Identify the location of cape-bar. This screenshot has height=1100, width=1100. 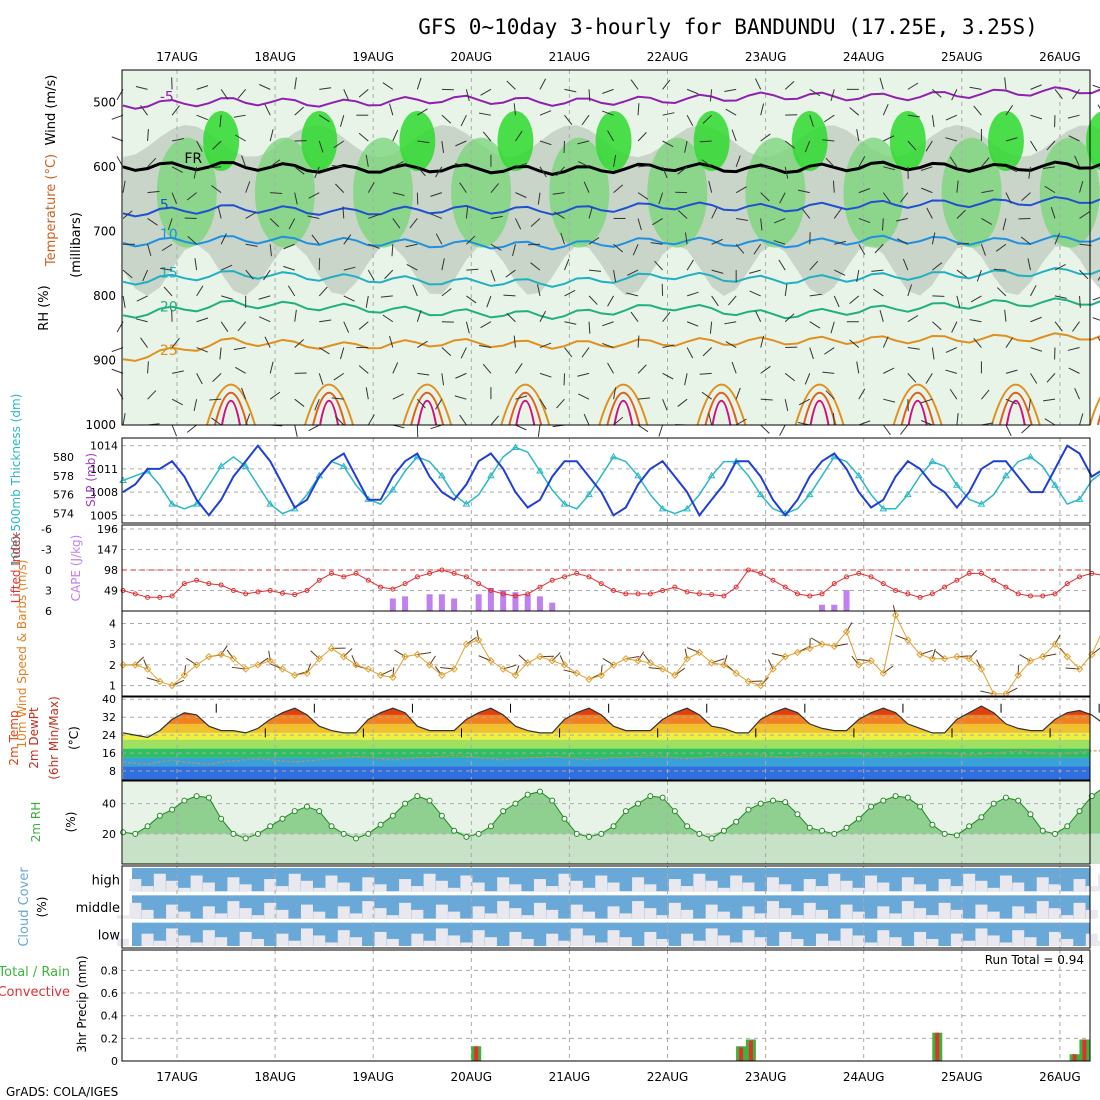
(478, 602).